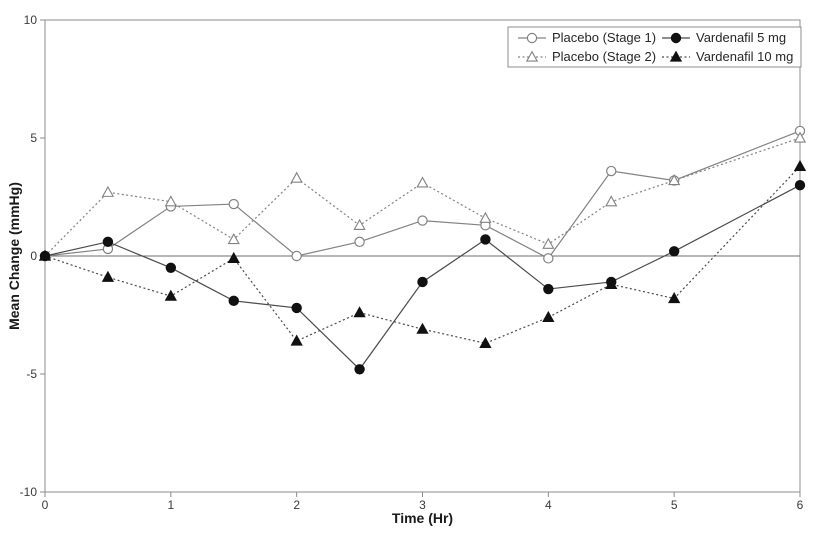 The height and width of the screenshot is (536, 815). Describe the element at coordinates (33, 256) in the screenshot. I see `y-tick-label: 0` at that location.